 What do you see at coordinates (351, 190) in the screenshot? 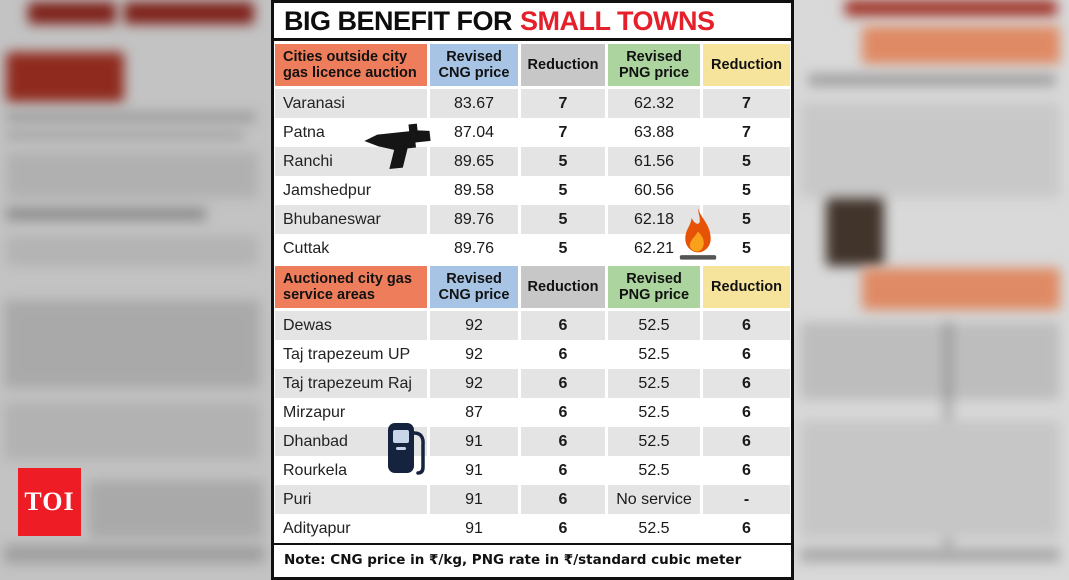
I see `area-name-cell: Jamshedpur` at bounding box center [351, 190].